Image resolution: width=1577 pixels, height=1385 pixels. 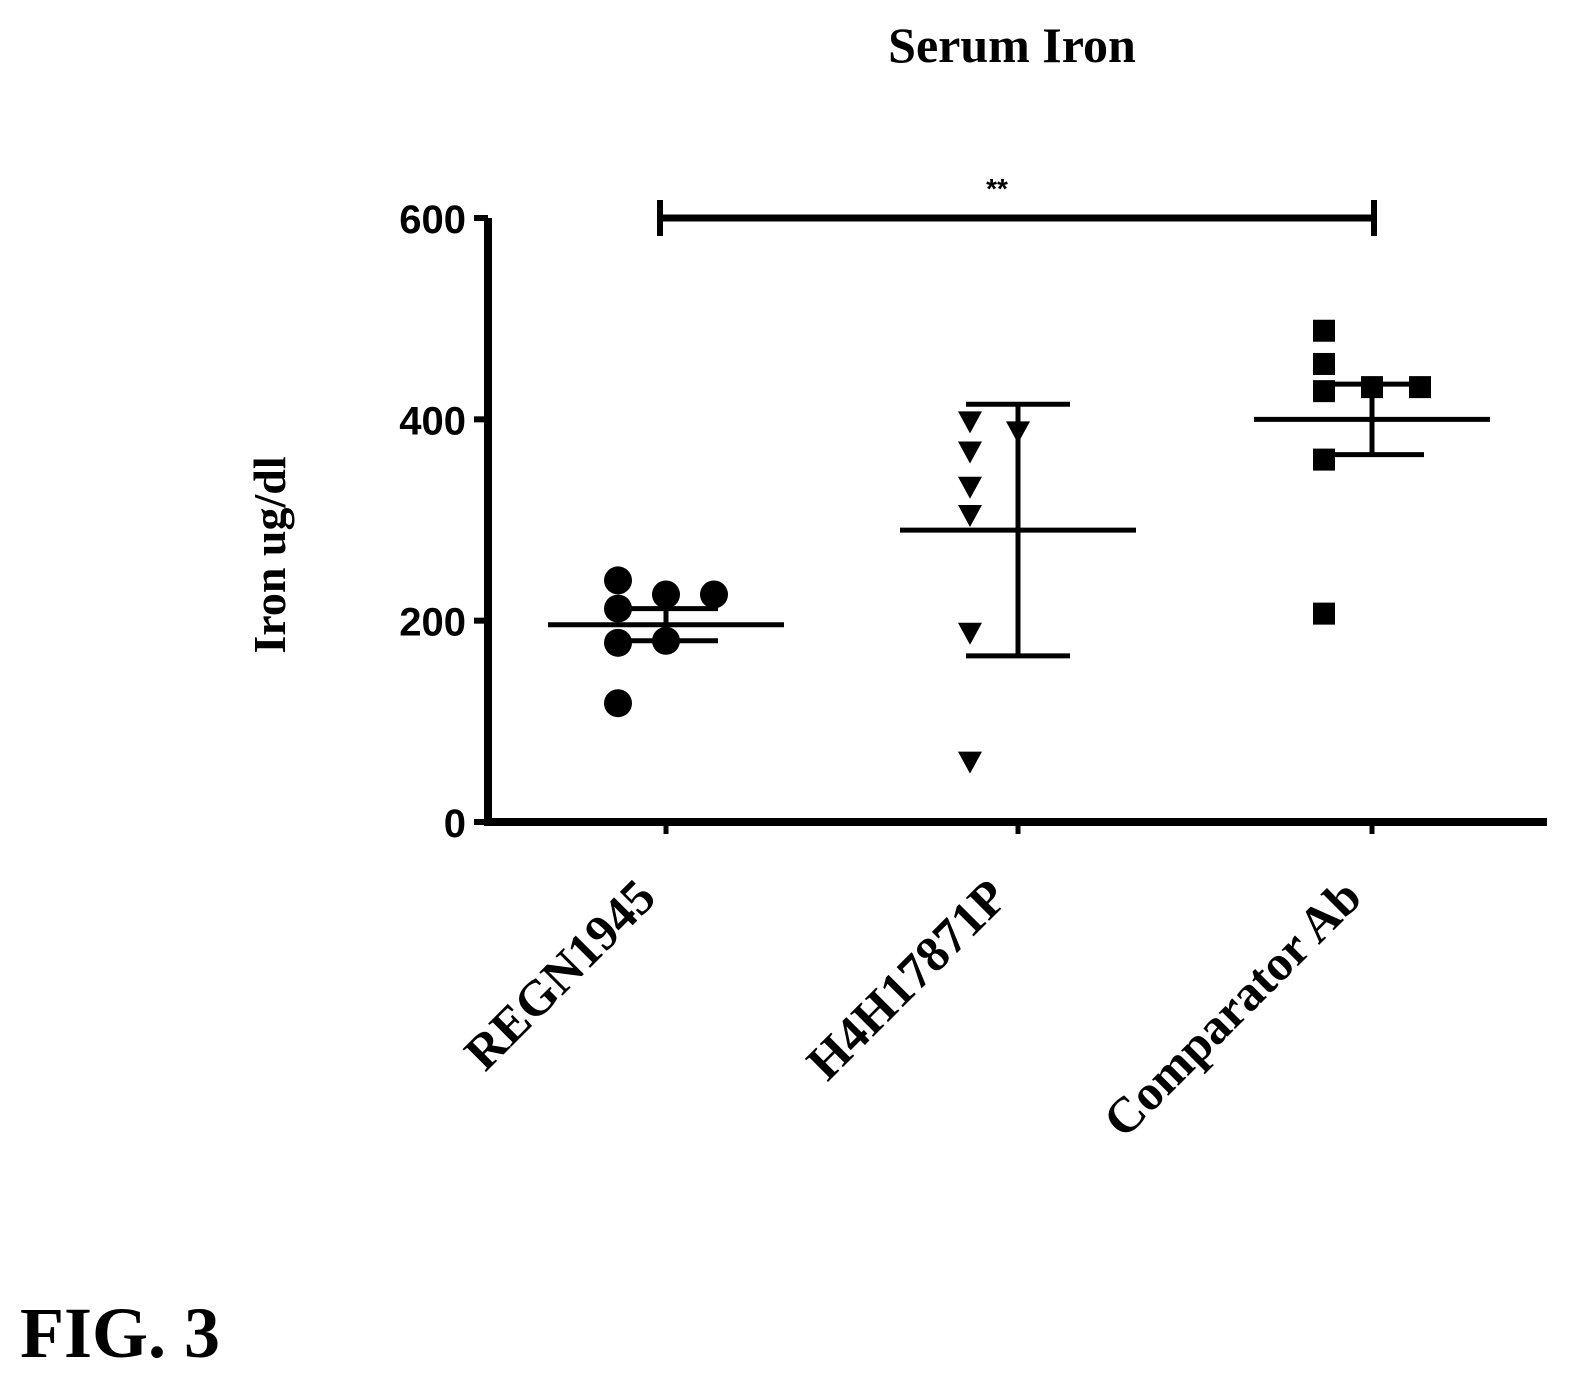 What do you see at coordinates (1012, 45) in the screenshot?
I see `chart-title: Serum Iron` at bounding box center [1012, 45].